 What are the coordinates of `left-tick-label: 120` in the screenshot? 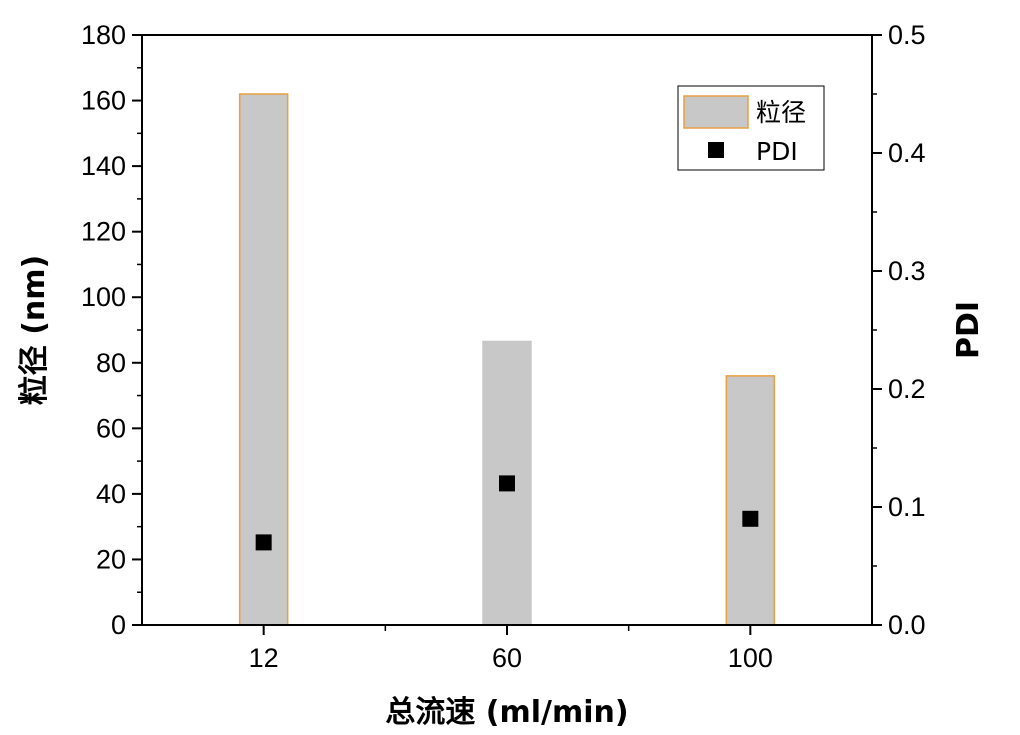 It's located at (103, 232).